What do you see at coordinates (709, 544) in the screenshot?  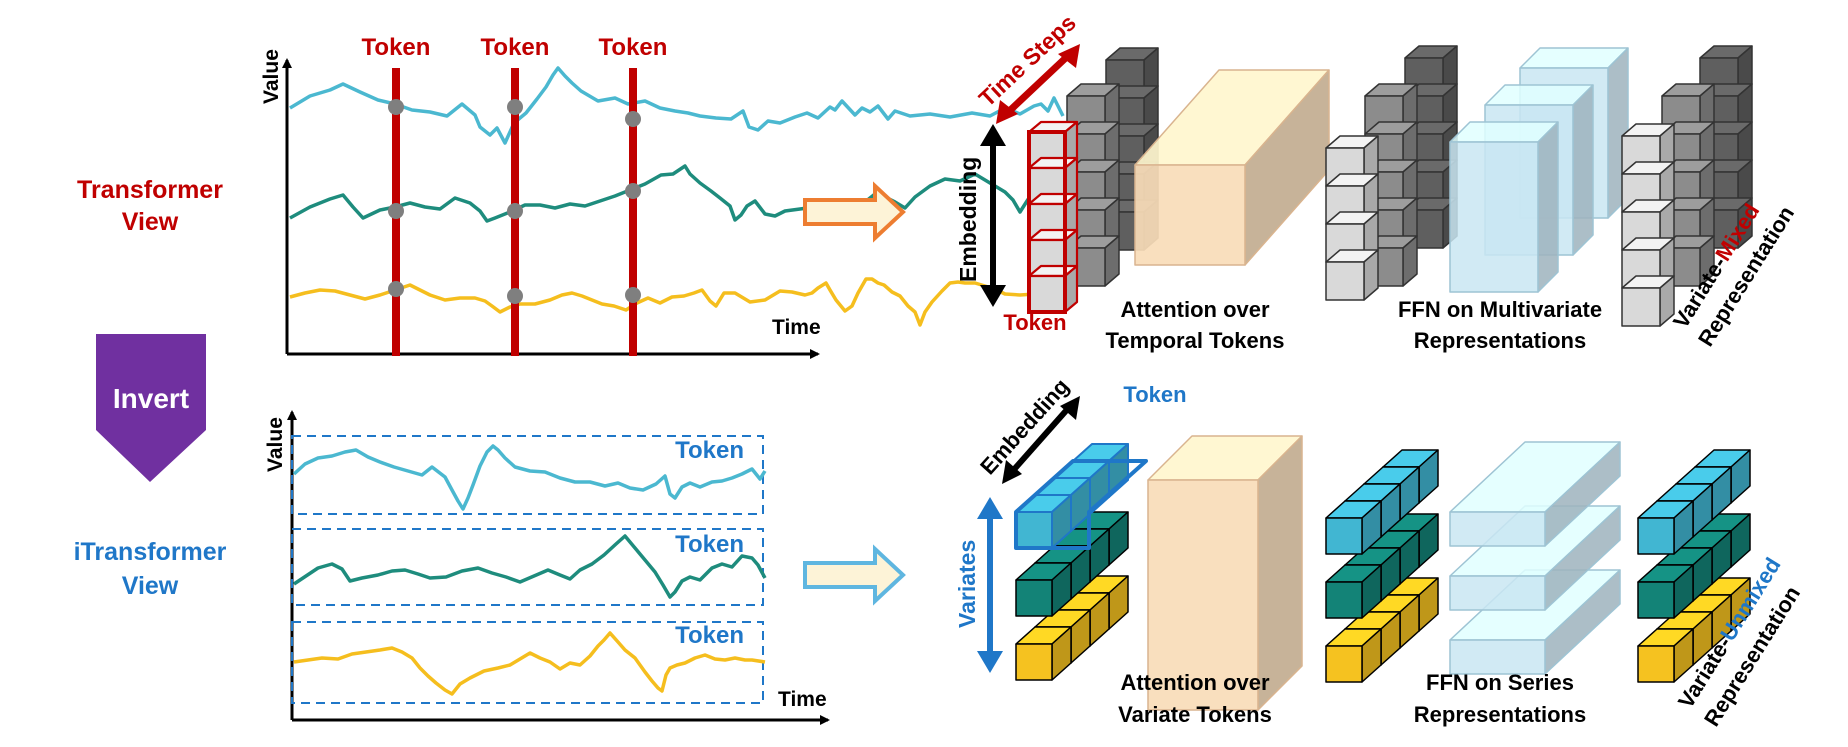 I see `bottom-token-label-2: Token` at bounding box center [709, 544].